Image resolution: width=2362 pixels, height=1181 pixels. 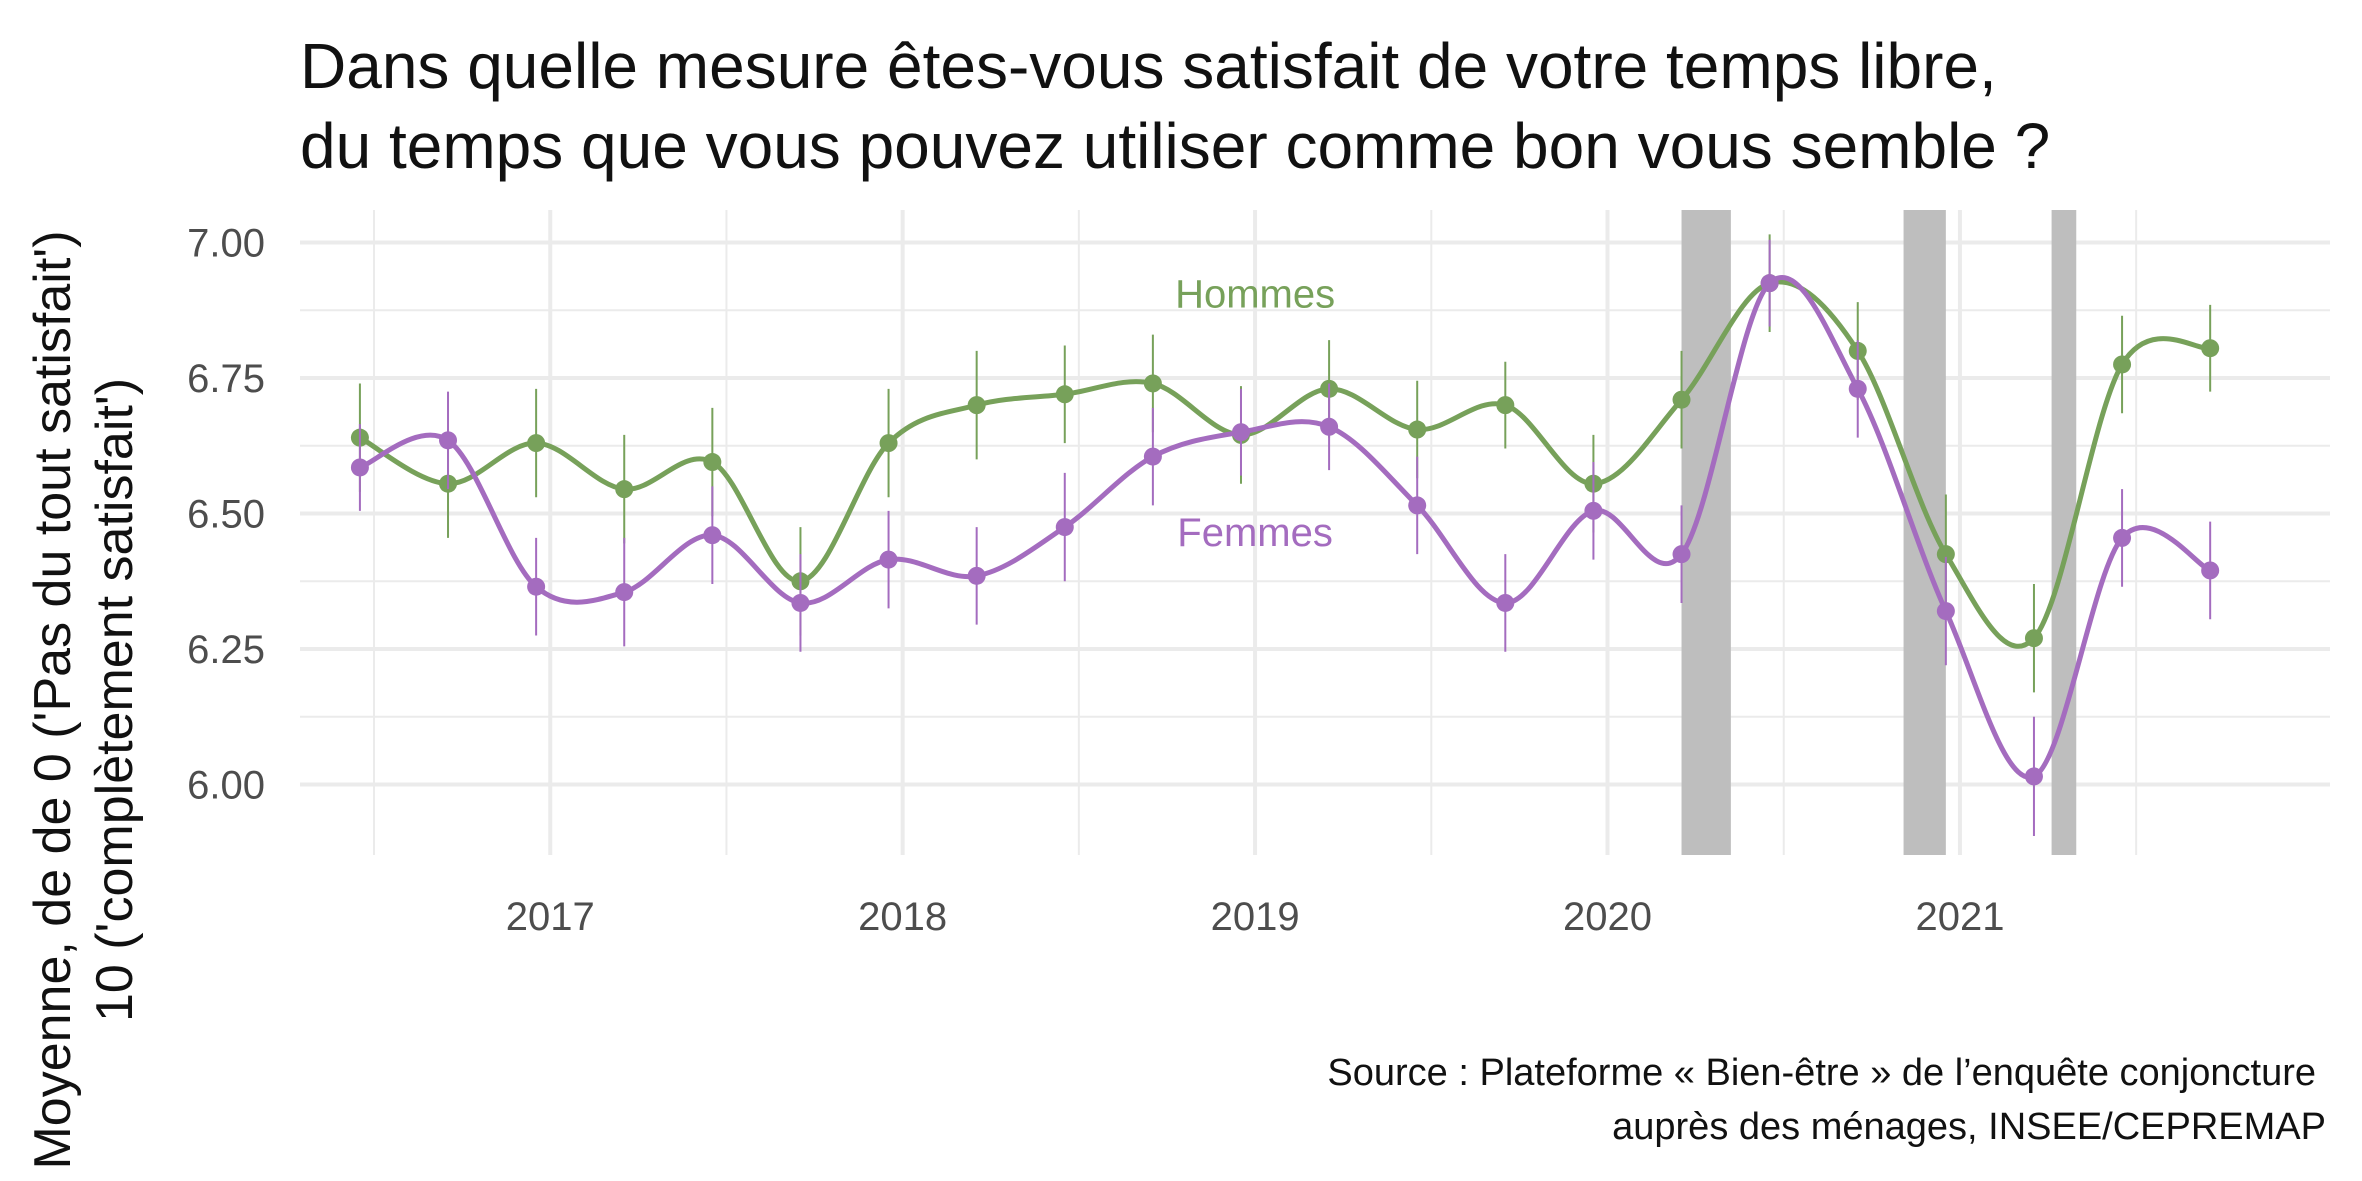 I want to click on y-axis-label-line-2: 10 ('complètement satisfait'), so click(x=115, y=700).